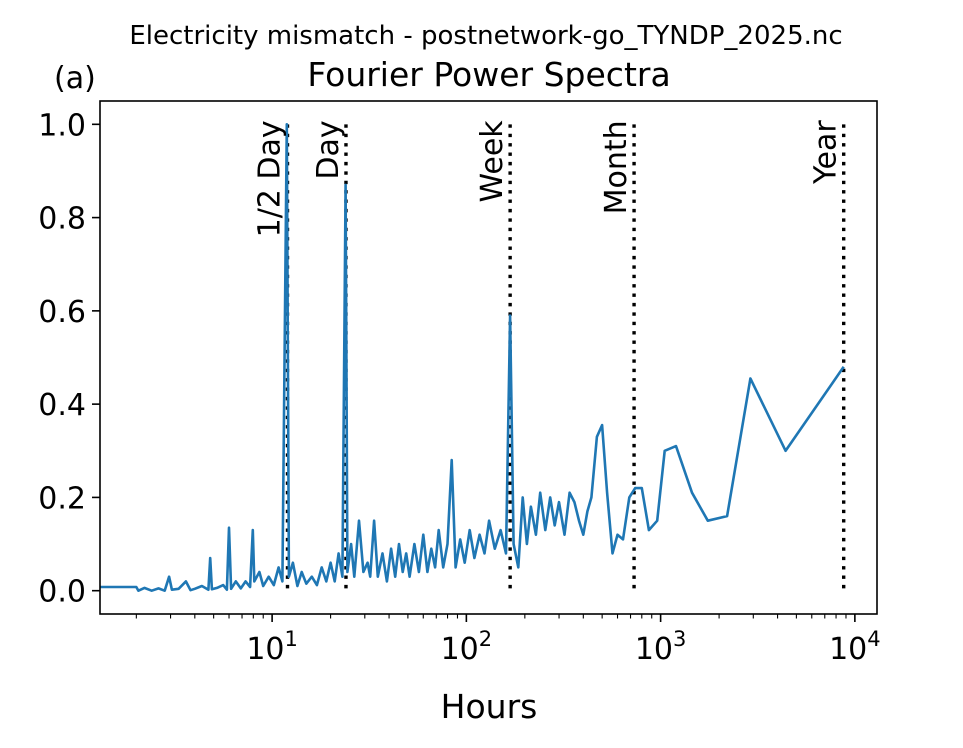 Image resolution: width=963 pixels, height=748 pixels. I want to click on x-axis-label: Hours, so click(489, 706).